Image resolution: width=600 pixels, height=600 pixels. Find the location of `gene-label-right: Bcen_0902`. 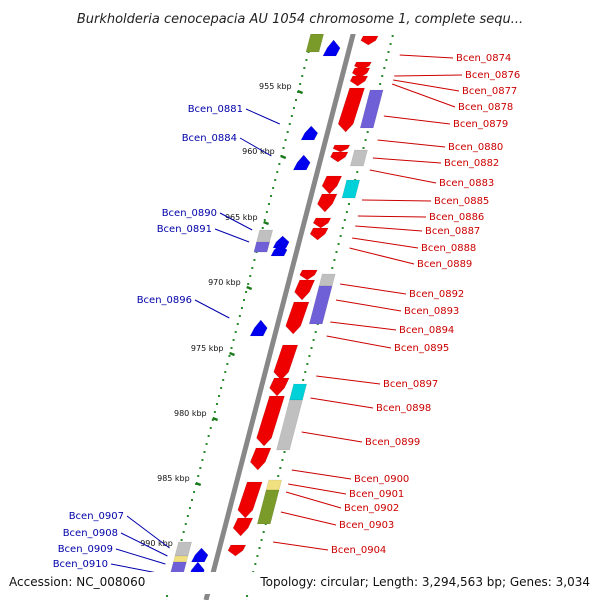

gene-label-right: Bcen_0902 is located at coordinates (371, 508).